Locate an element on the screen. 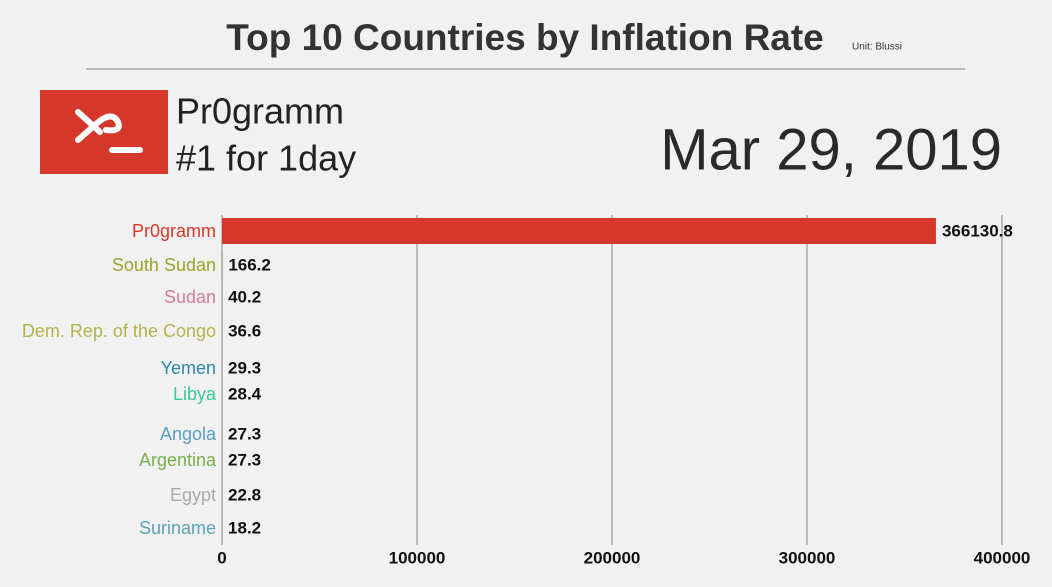 This screenshot has height=587, width=1052. leader-name: Pr0gramm is located at coordinates (260, 111).